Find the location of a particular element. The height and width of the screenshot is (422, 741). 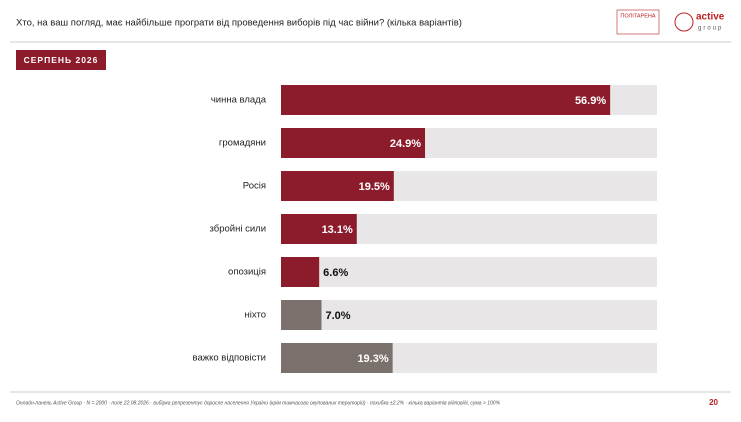

value-label: 19.3% is located at coordinates (372, 359).